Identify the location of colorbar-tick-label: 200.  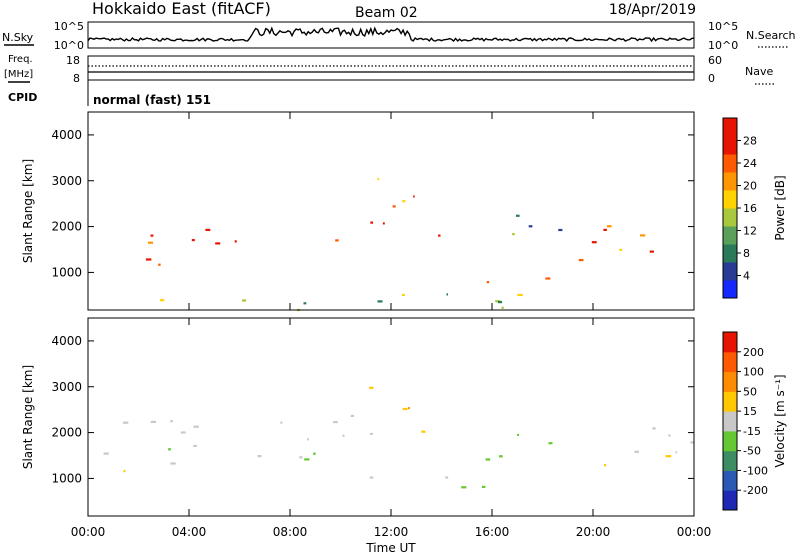
(753, 352).